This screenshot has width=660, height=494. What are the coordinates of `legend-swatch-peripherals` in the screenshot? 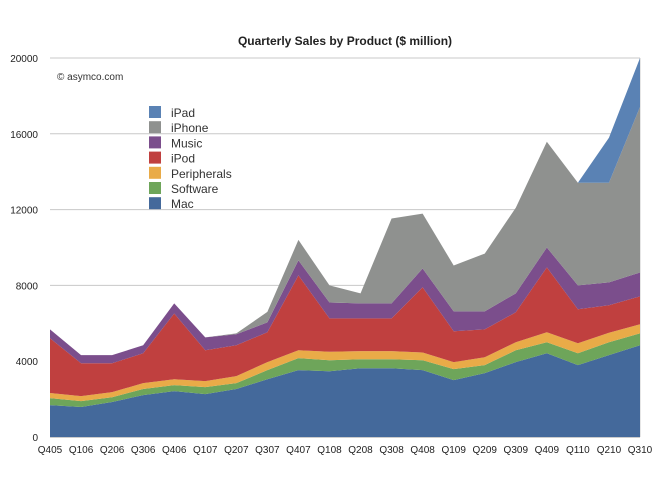 It's located at (155, 172).